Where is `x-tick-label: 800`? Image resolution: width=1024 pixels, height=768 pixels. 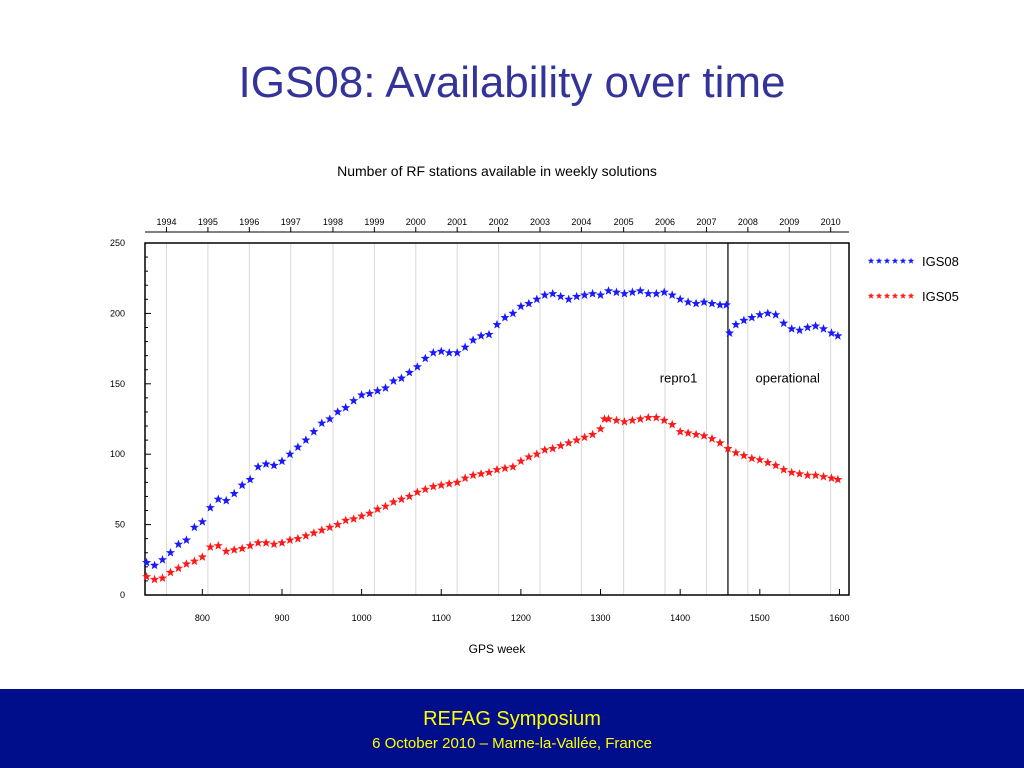 x-tick-label: 800 is located at coordinates (202, 618).